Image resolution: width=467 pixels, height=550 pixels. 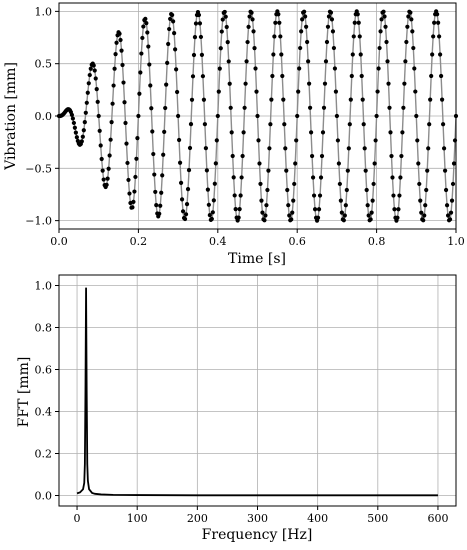 I want to click on vibration-y-tick-label: 0.5, so click(x=44, y=64).